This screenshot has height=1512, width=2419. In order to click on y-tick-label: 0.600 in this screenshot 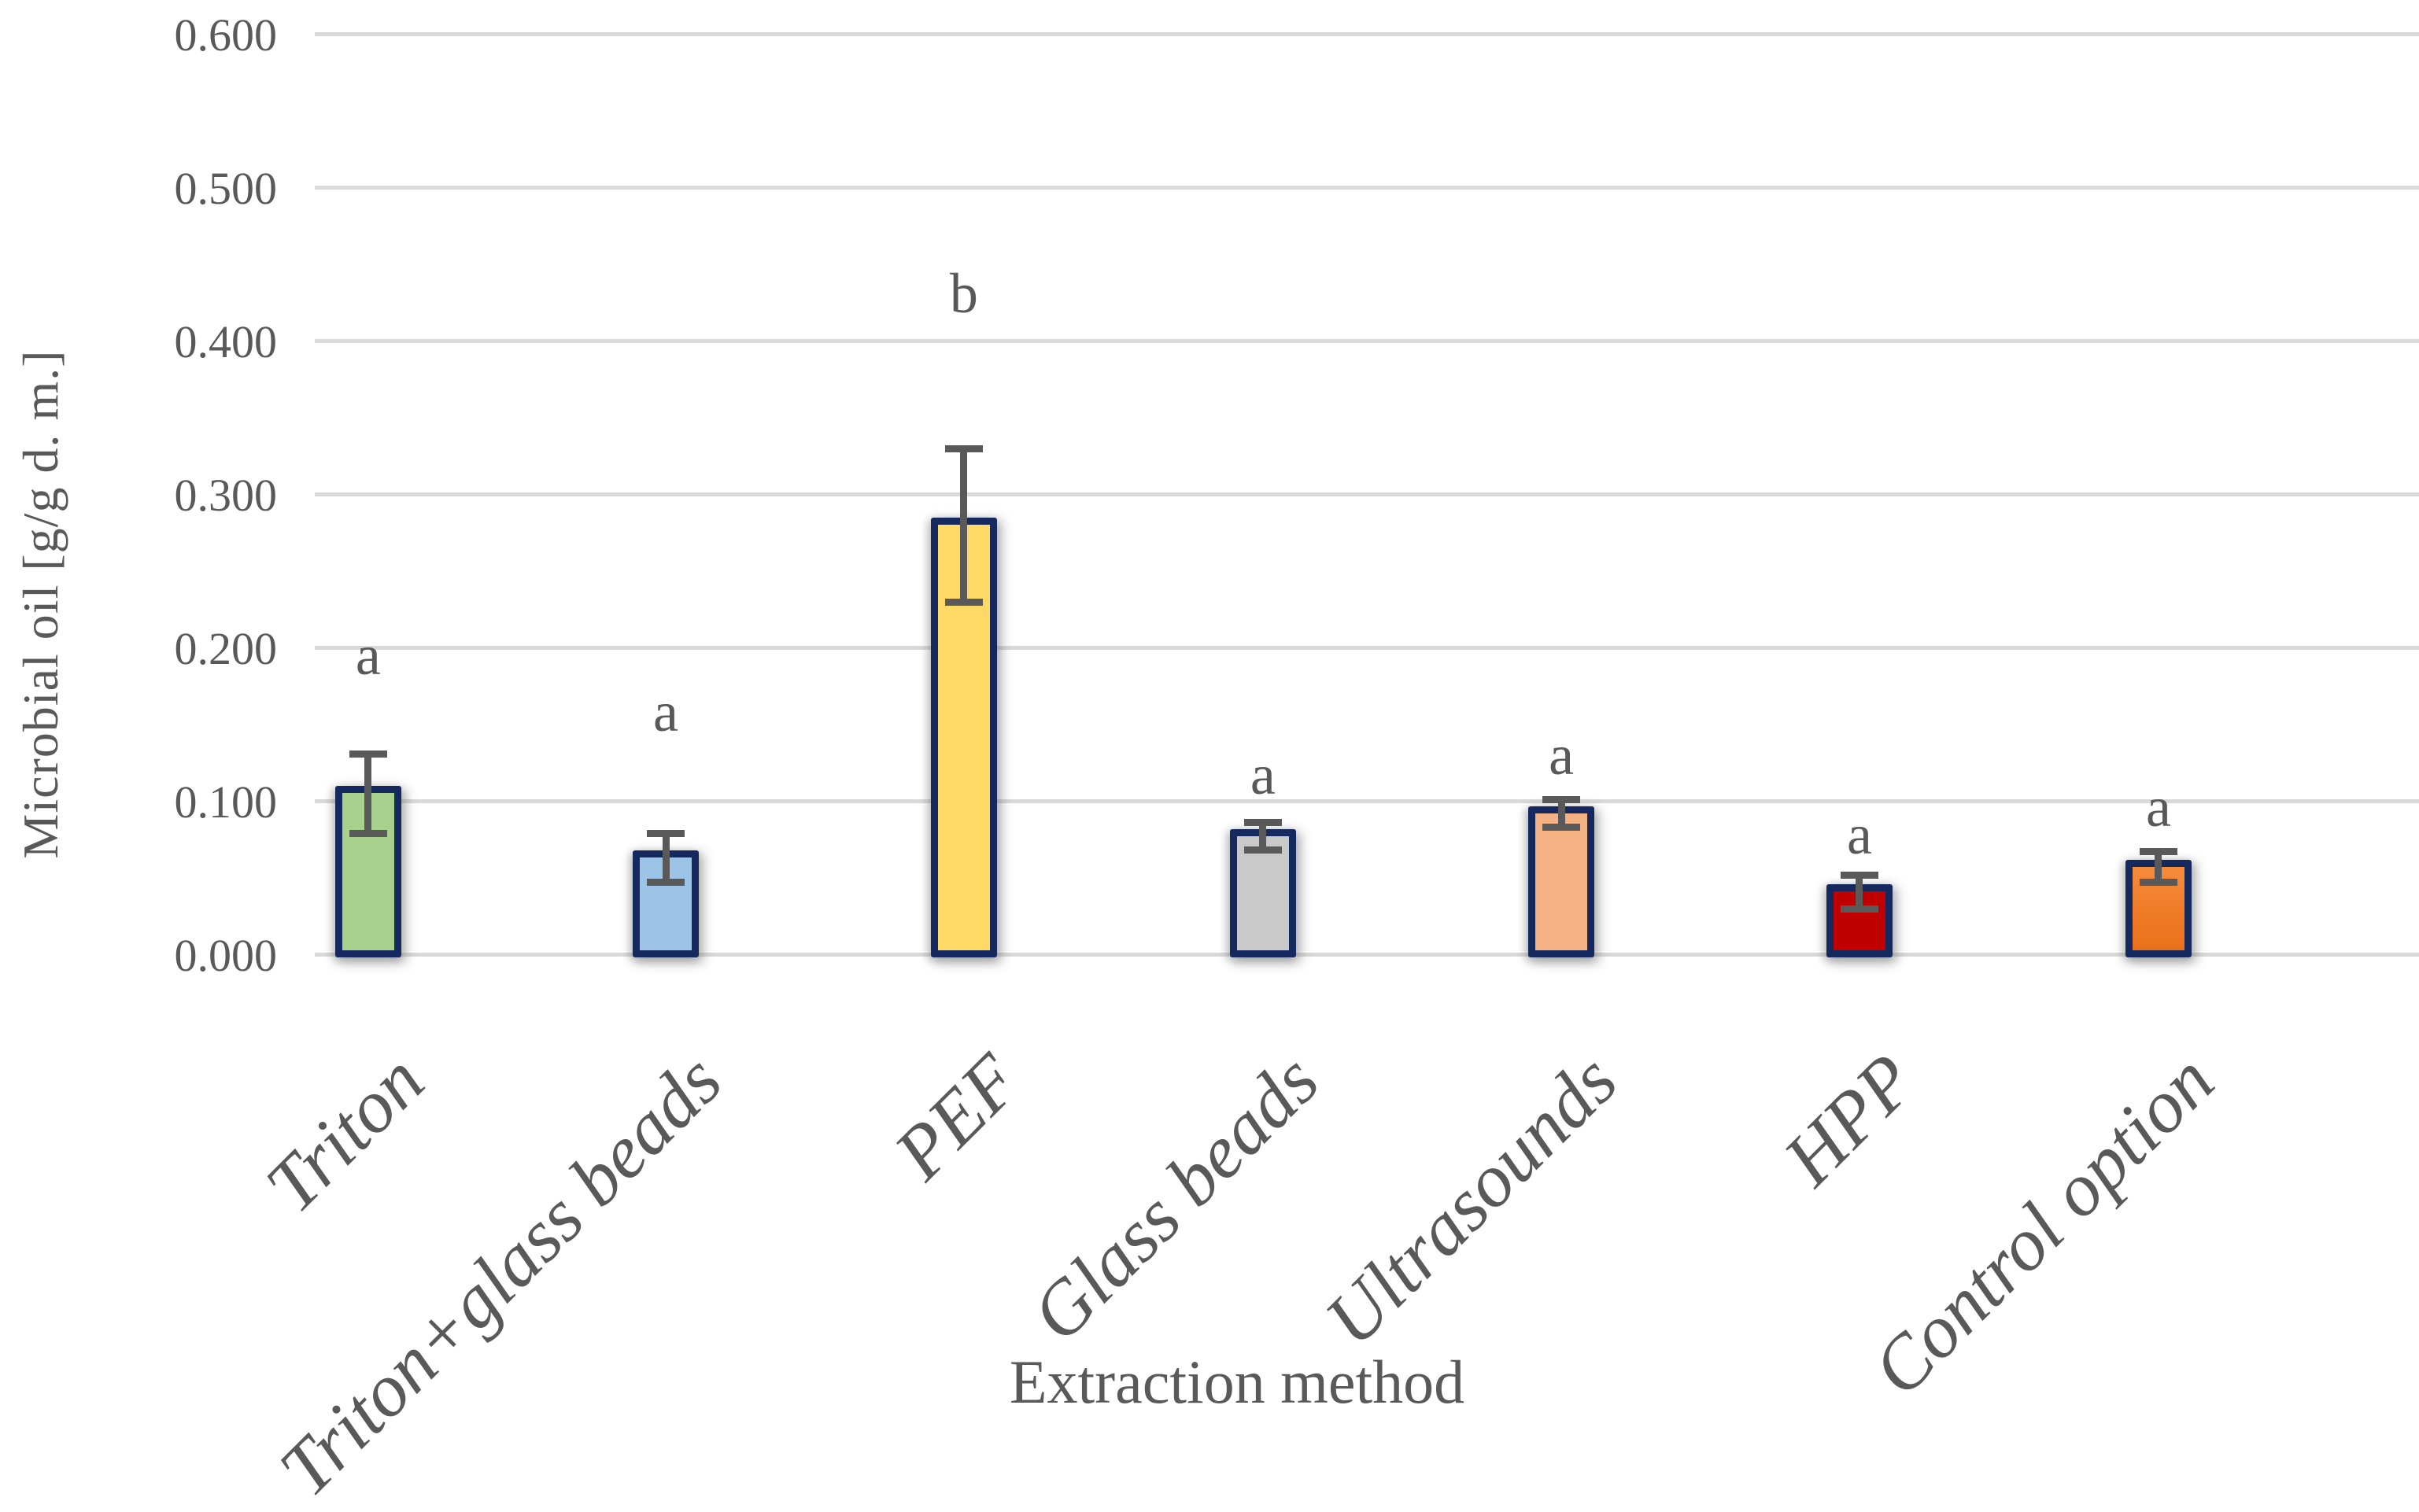, I will do `click(138, 35)`.